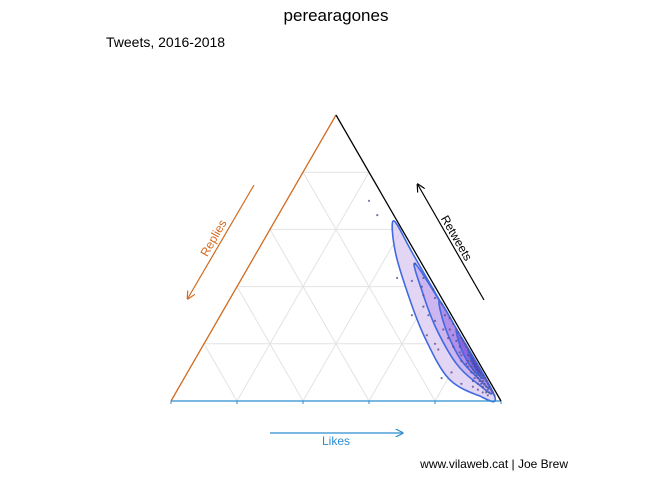 The width and height of the screenshot is (672, 480). What do you see at coordinates (336, 441) in the screenshot?
I see `likes-label: Likes` at bounding box center [336, 441].